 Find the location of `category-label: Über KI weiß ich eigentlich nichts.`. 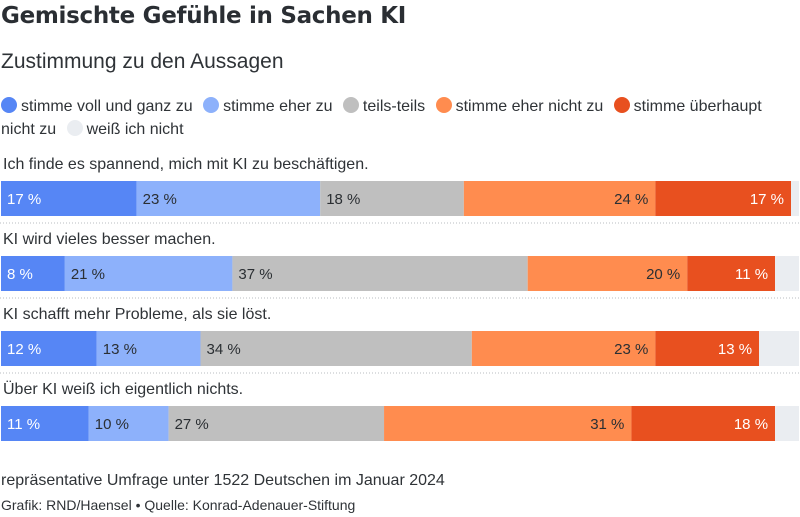

category-label: Über KI weiß ich eigentlich nichts. is located at coordinates (123, 389).